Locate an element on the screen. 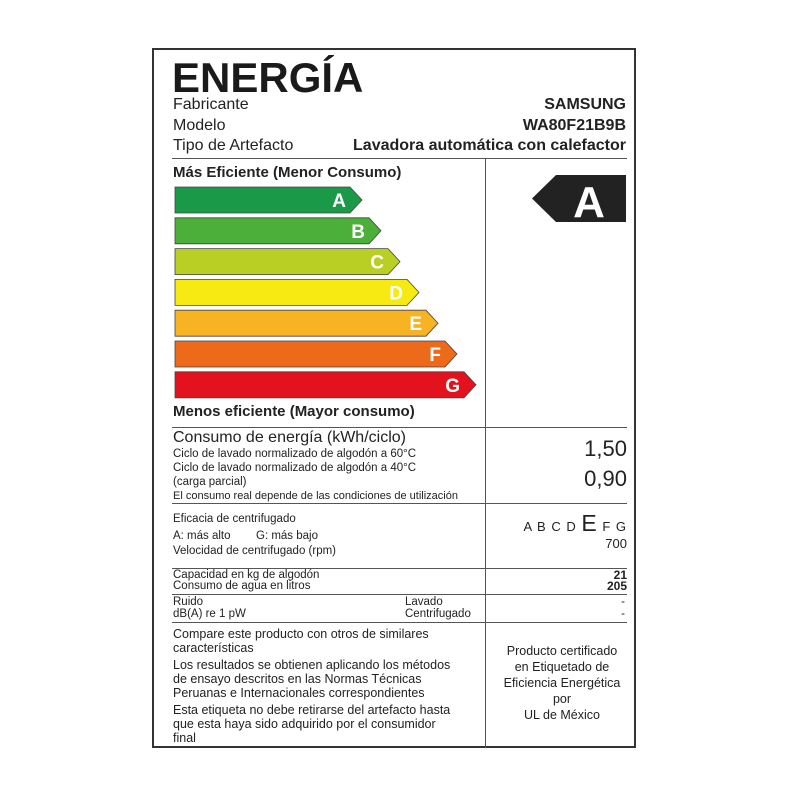 Image resolution: width=800 pixels, height=800 pixels. energy-title: Consumo de energía (kWh/ciclo) is located at coordinates (289, 437).